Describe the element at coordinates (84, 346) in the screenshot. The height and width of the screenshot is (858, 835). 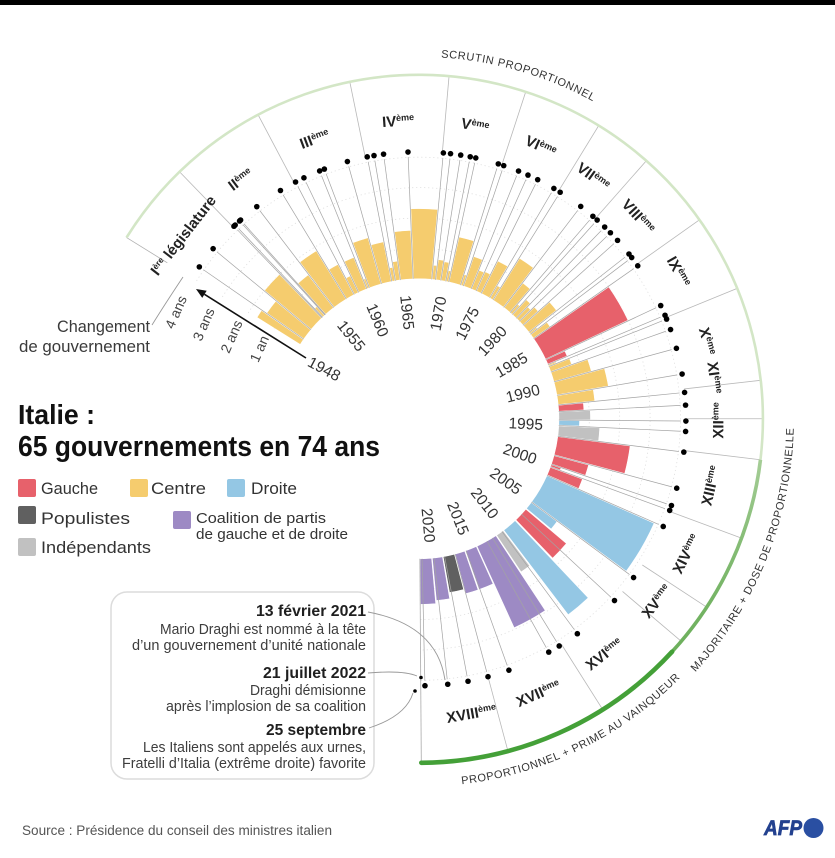
I see `svg-text: de gouvernement` at that location.